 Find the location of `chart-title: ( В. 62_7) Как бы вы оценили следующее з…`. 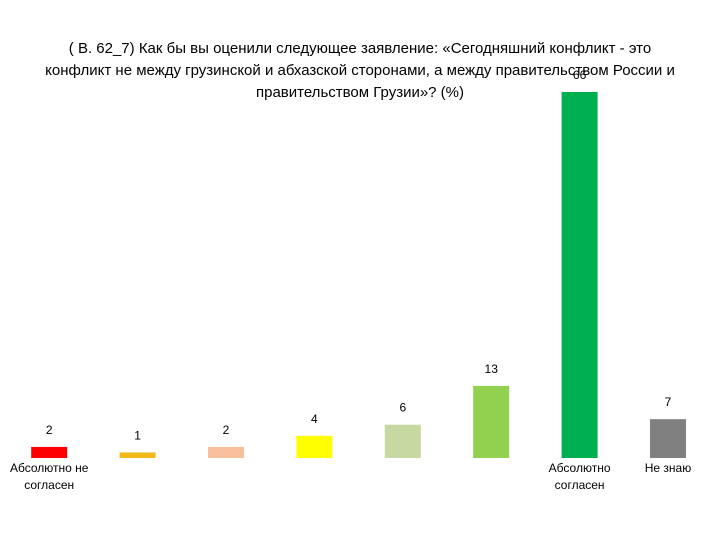

chart-title: ( В. 62_7) Как бы вы оценили следующее з… is located at coordinates (360, 70).